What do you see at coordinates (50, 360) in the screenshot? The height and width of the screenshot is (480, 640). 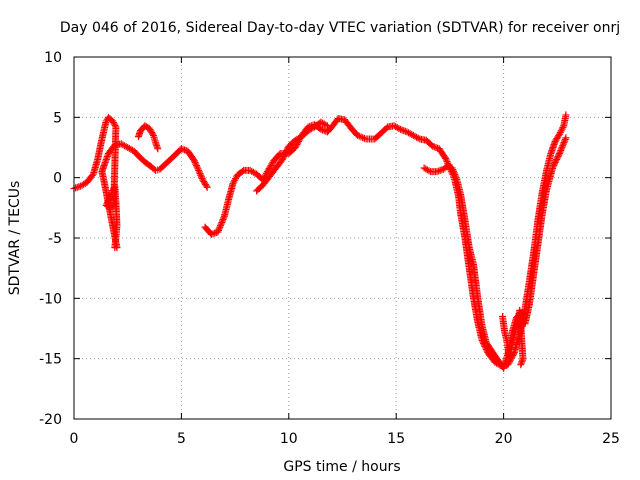 I see `y-tick-label: -15` at bounding box center [50, 360].